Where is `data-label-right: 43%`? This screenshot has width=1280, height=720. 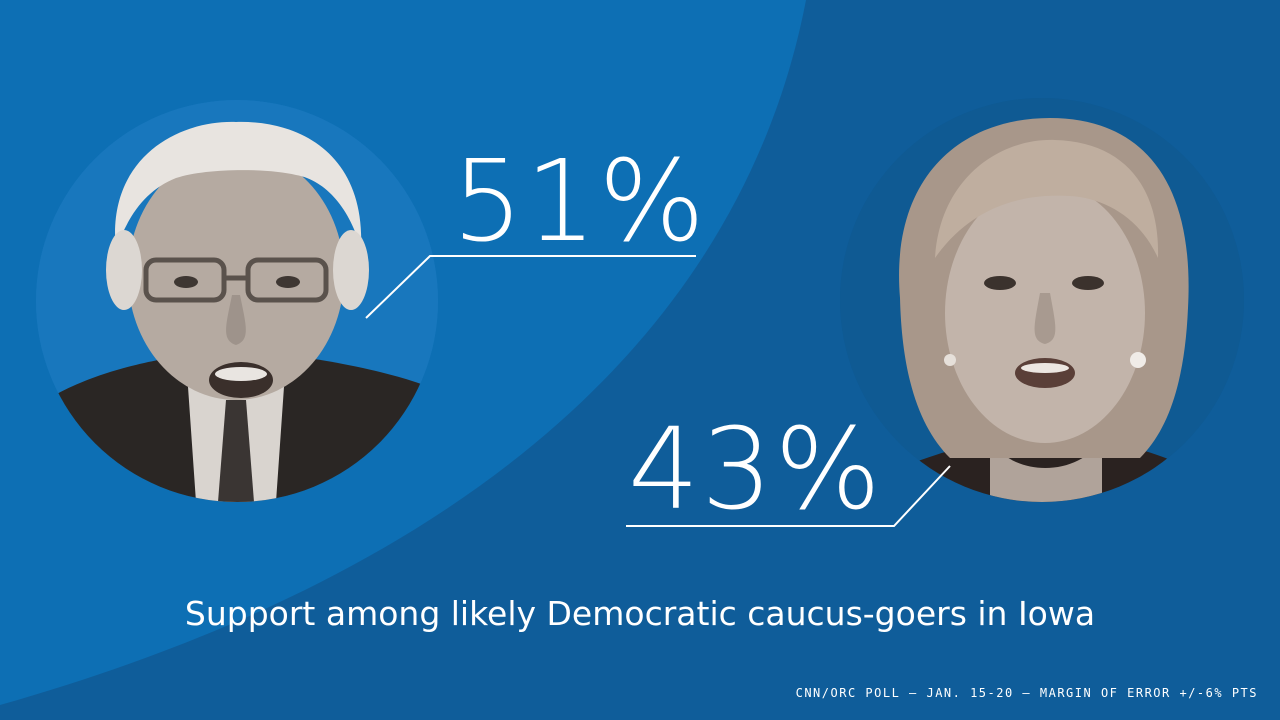 data-label-right: 43% is located at coordinates (755, 470).